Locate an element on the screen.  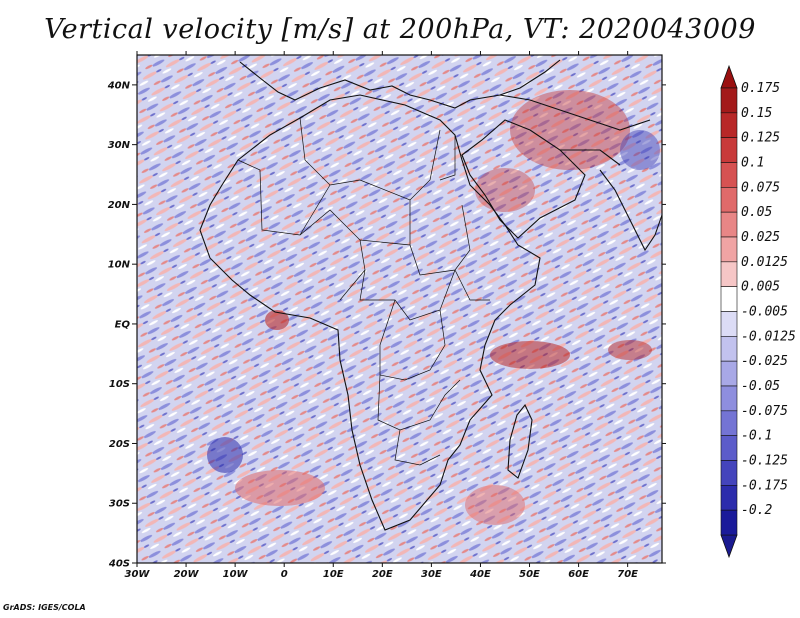
lon-label: 10E is located at coordinates (333, 574).